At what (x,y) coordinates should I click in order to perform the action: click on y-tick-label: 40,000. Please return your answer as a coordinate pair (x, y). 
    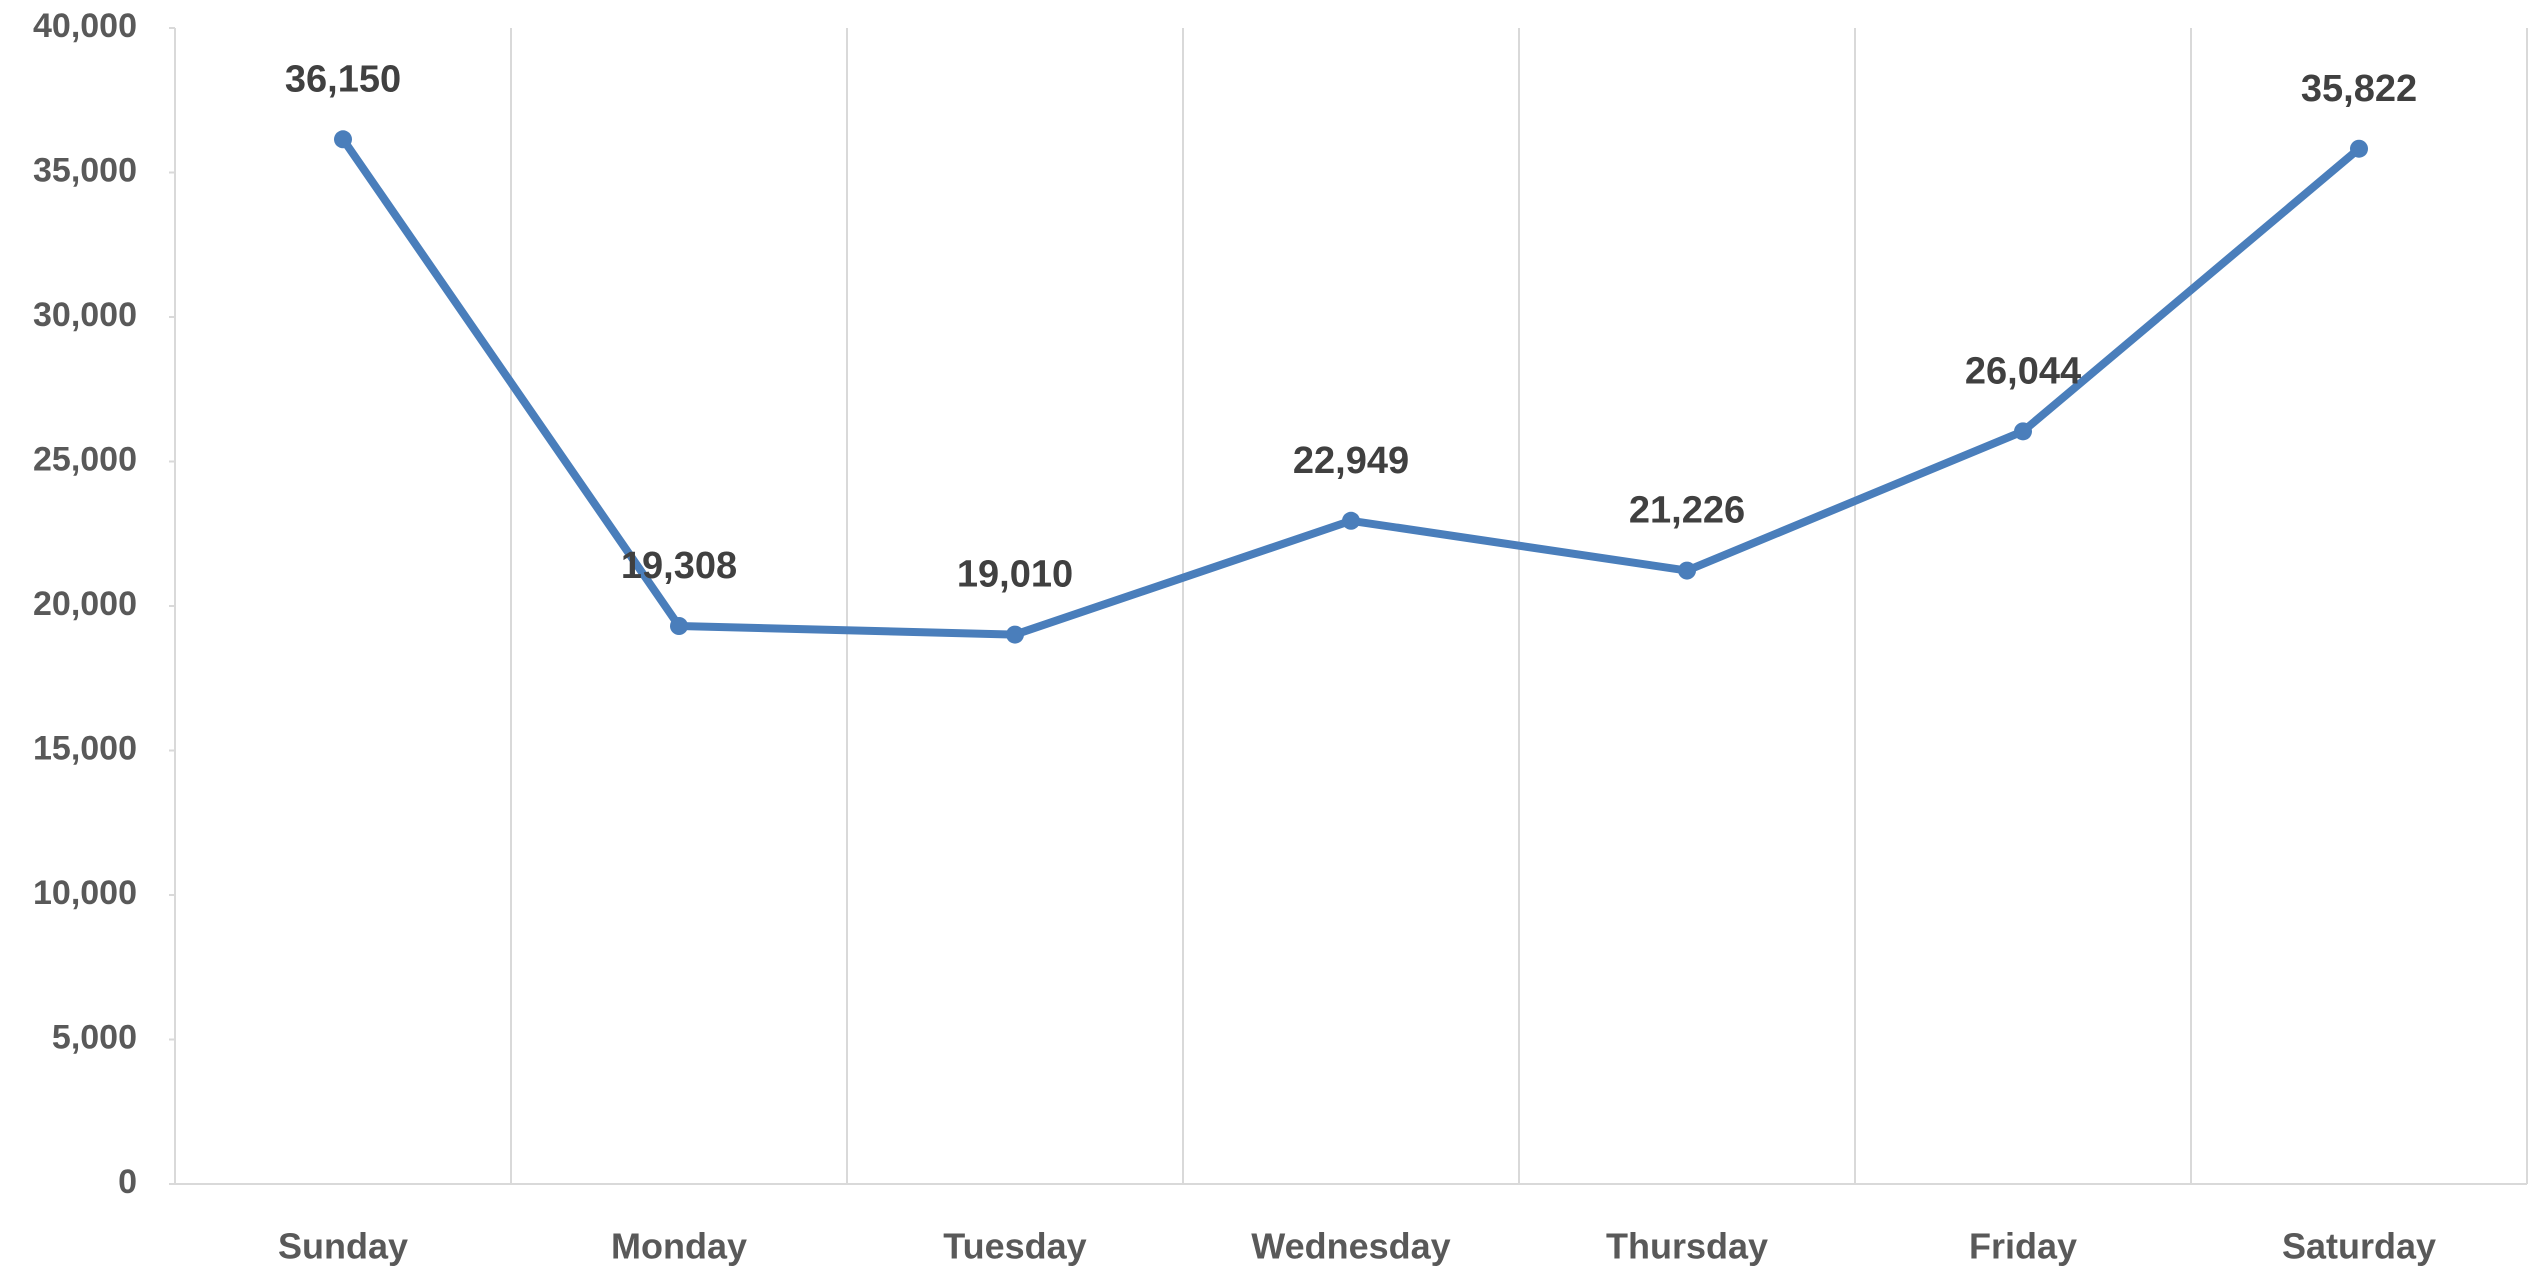
    Looking at the image, I should click on (85, 26).